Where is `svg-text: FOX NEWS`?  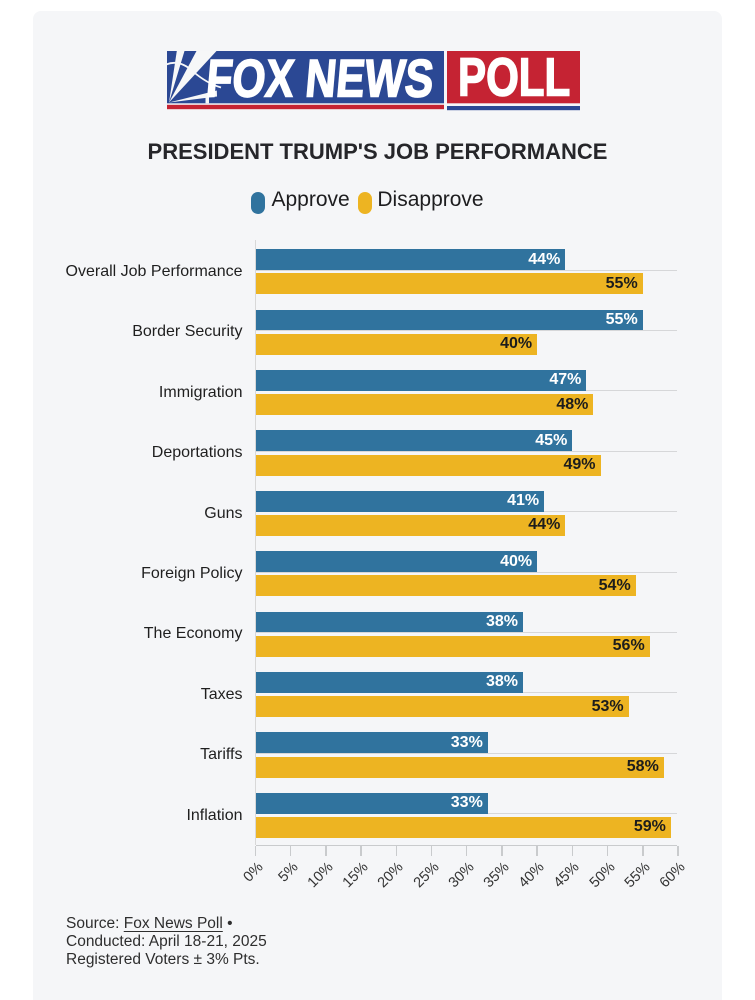
svg-text: FOX NEWS is located at coordinates (320, 78).